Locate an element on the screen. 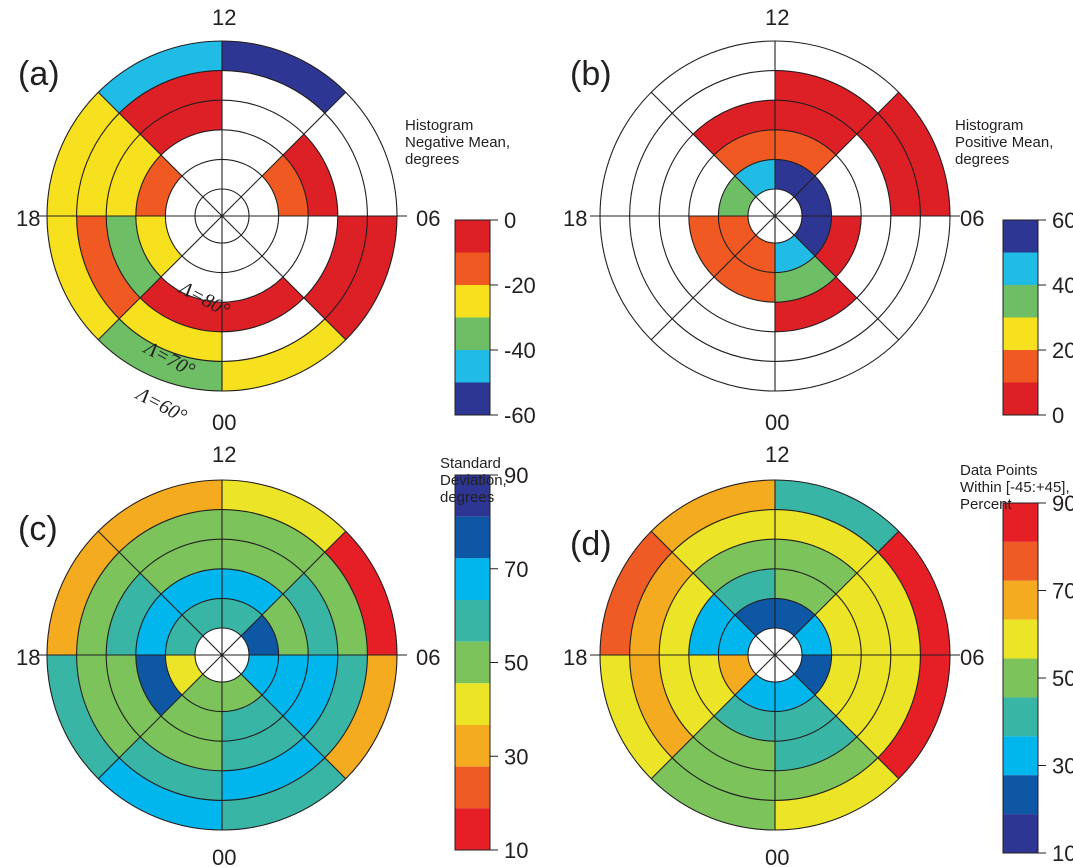  colorbar-tick-label: 20 is located at coordinates (1062, 350).